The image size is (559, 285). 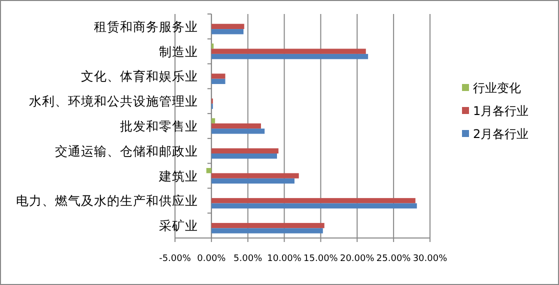 I want to click on y-tick-label: 交通运输、仓储和邮政业, so click(x=126, y=150).